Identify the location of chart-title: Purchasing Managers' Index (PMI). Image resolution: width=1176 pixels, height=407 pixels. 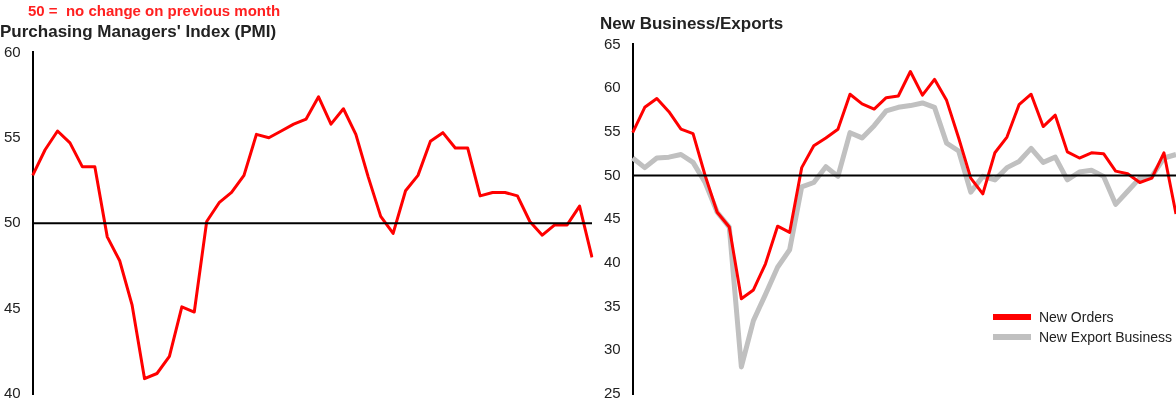
(138, 31).